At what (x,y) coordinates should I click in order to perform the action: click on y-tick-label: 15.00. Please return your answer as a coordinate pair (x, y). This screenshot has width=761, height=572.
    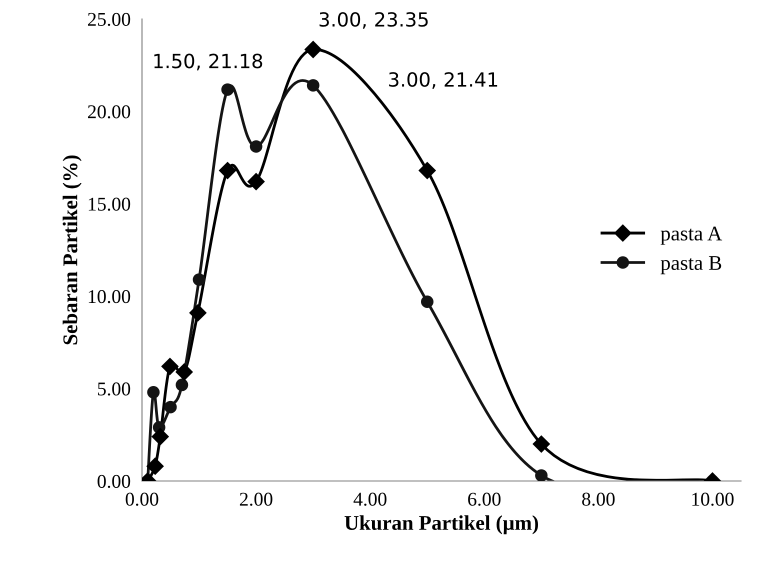
    Looking at the image, I should click on (109, 204).